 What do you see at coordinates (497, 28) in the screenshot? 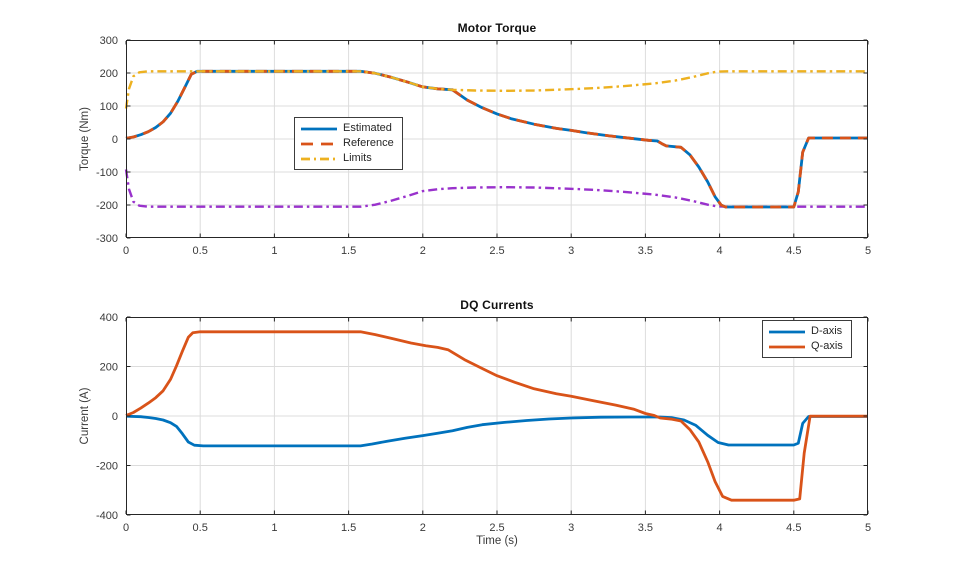
I see `torque-plot-title: Motor Torque` at bounding box center [497, 28].